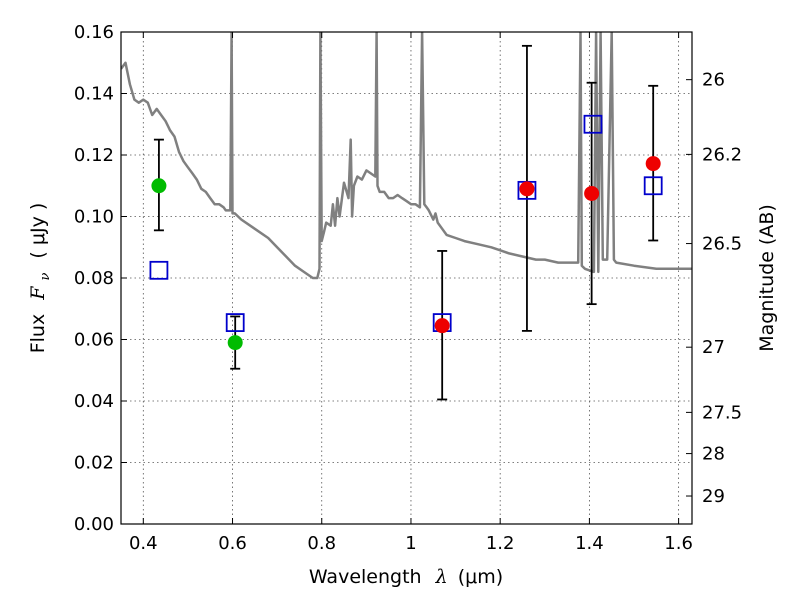 The height and width of the screenshot is (600, 800). I want to click on y-axis-title: Flux F ν ( μJy ), so click(40, 278).